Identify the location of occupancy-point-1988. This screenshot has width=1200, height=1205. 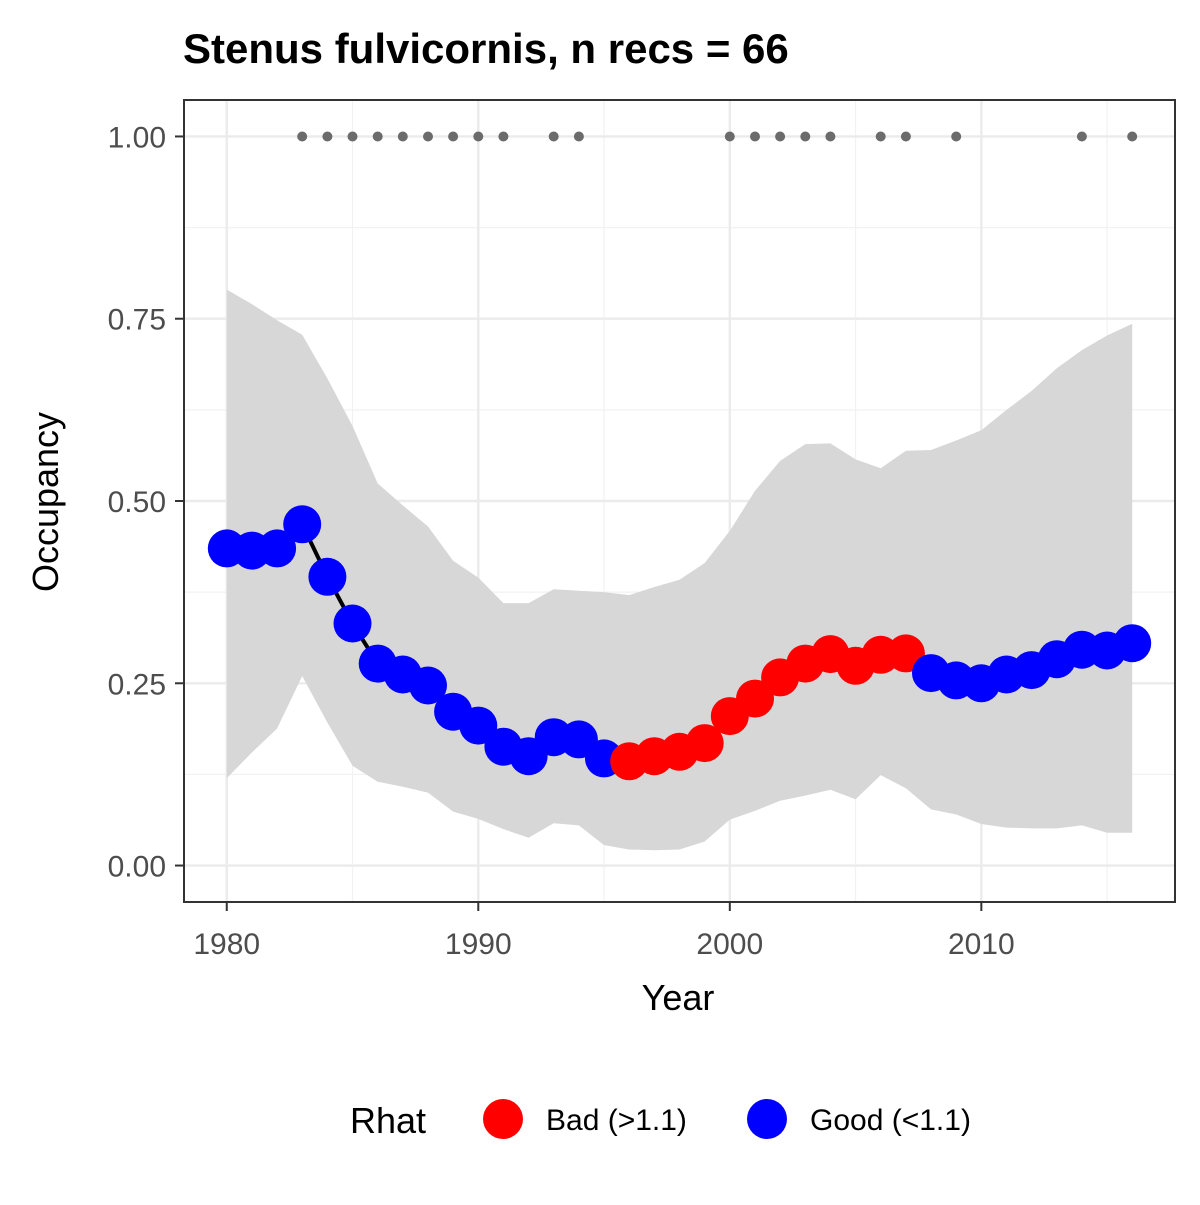
(428, 685).